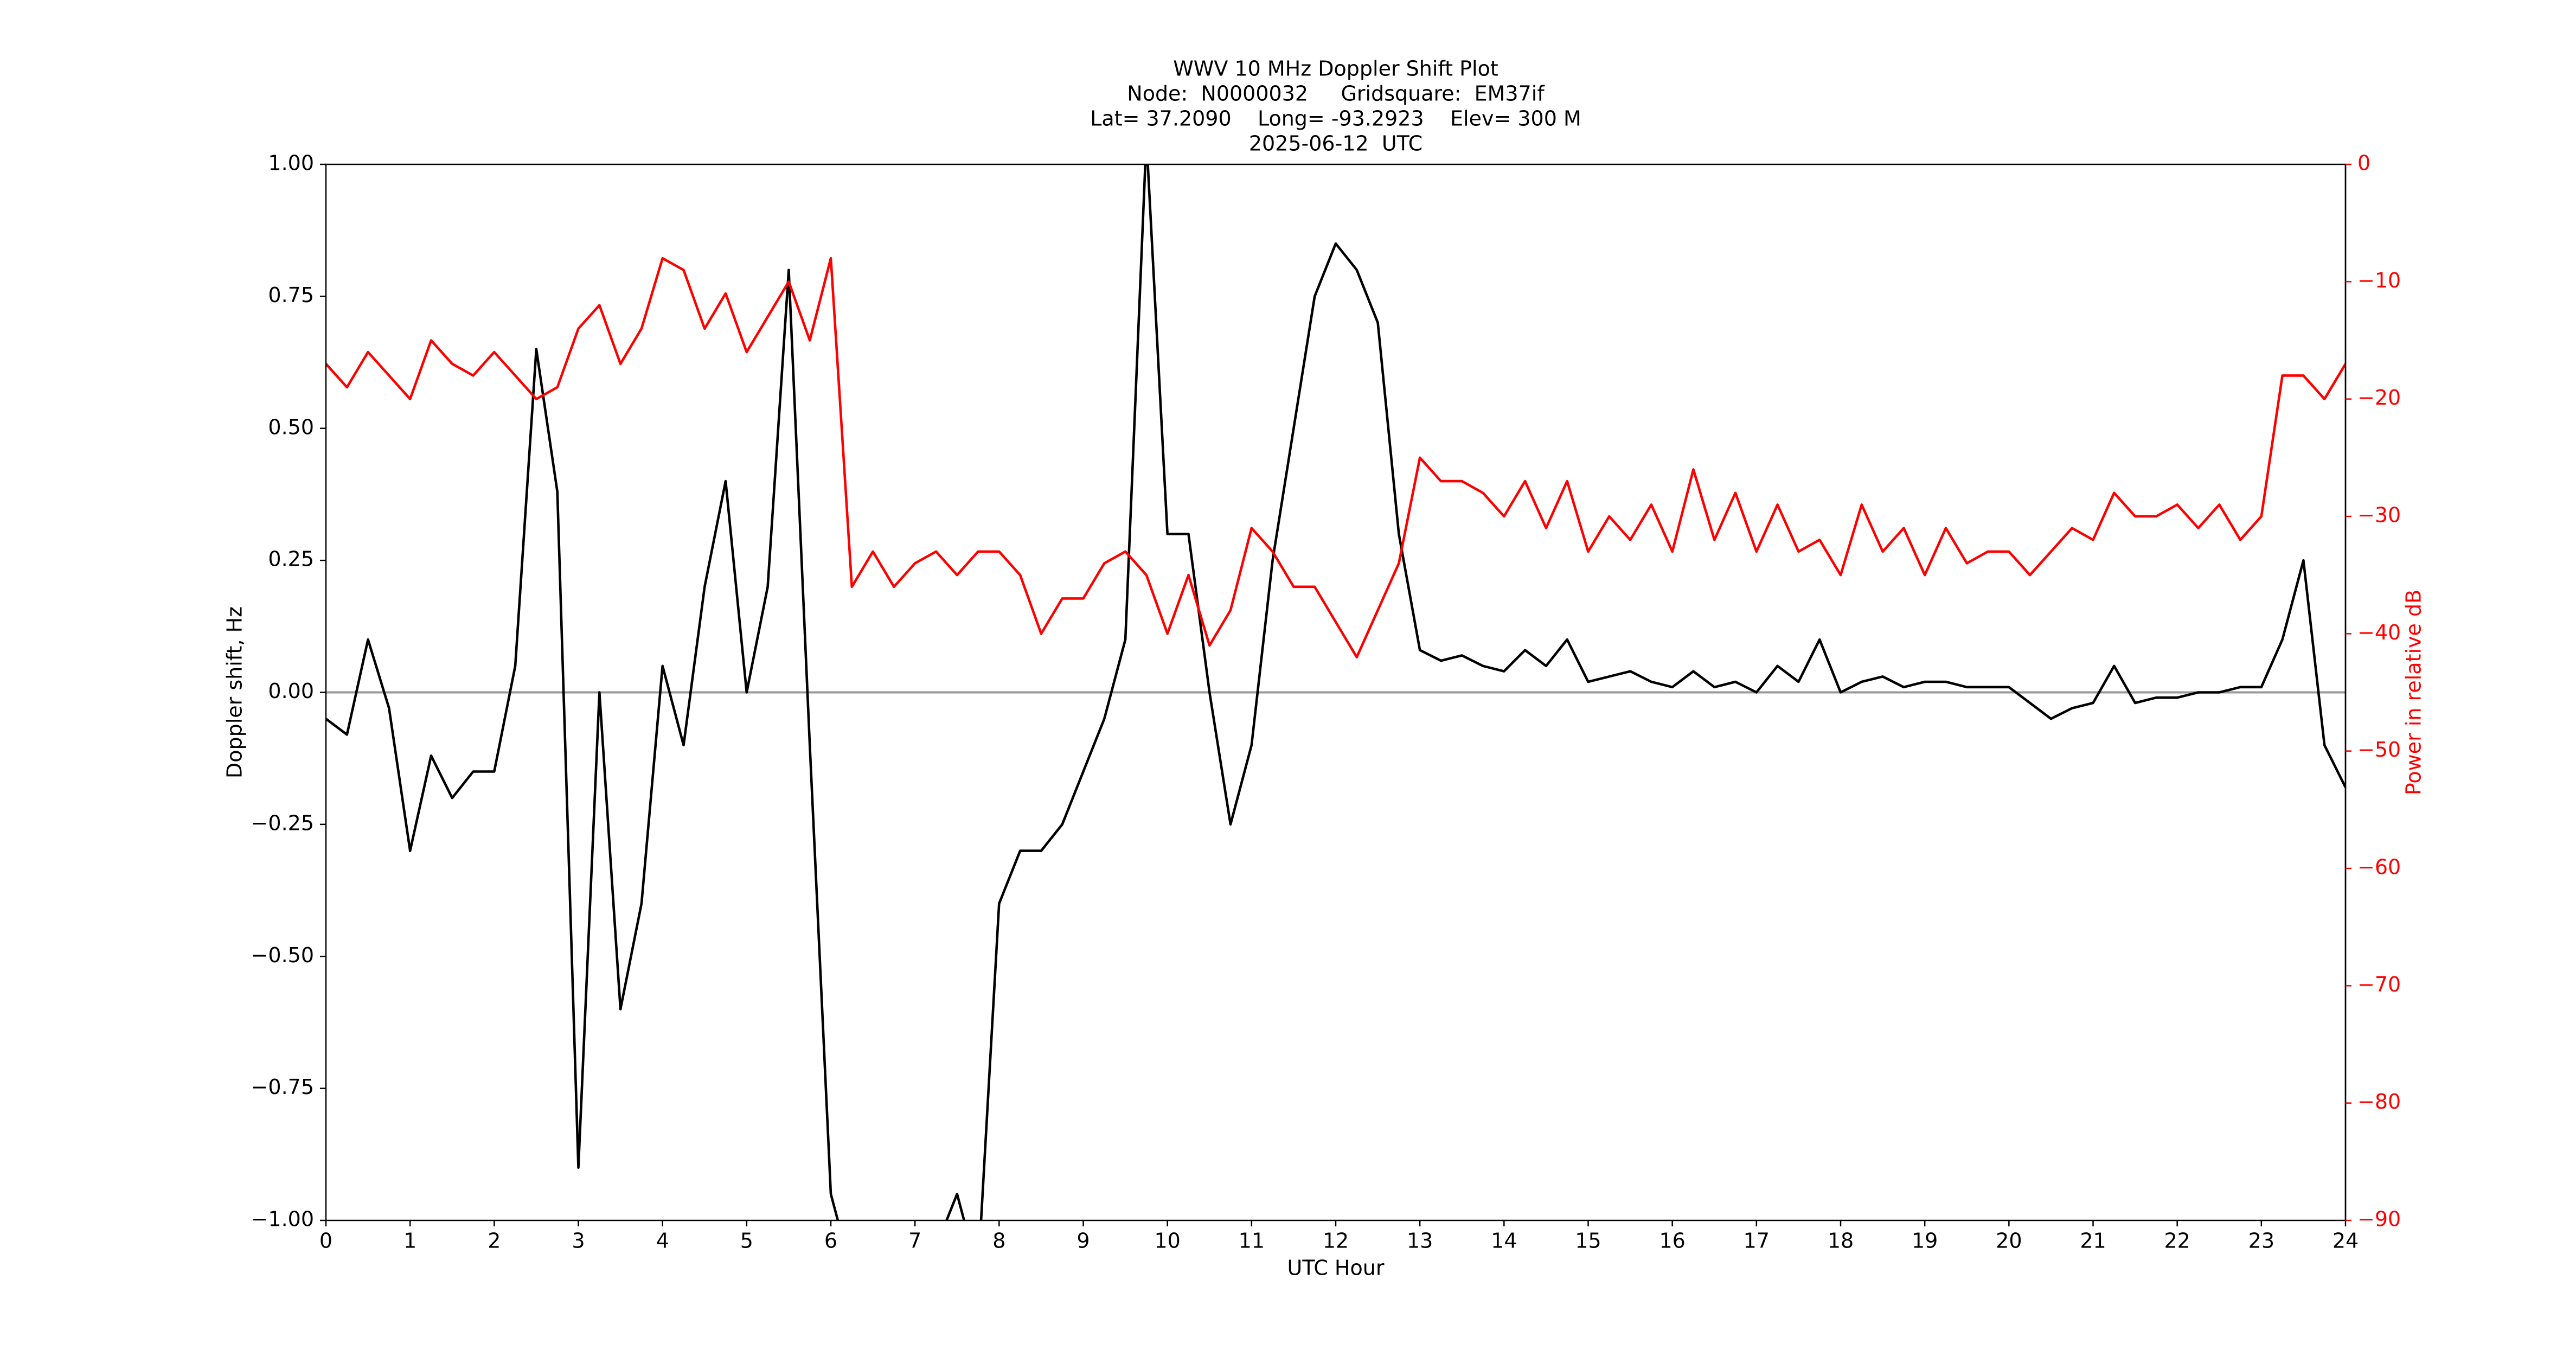 The height and width of the screenshot is (1356, 2576). What do you see at coordinates (2093, 1241) in the screenshot?
I see `x-tick-label: 21` at bounding box center [2093, 1241].